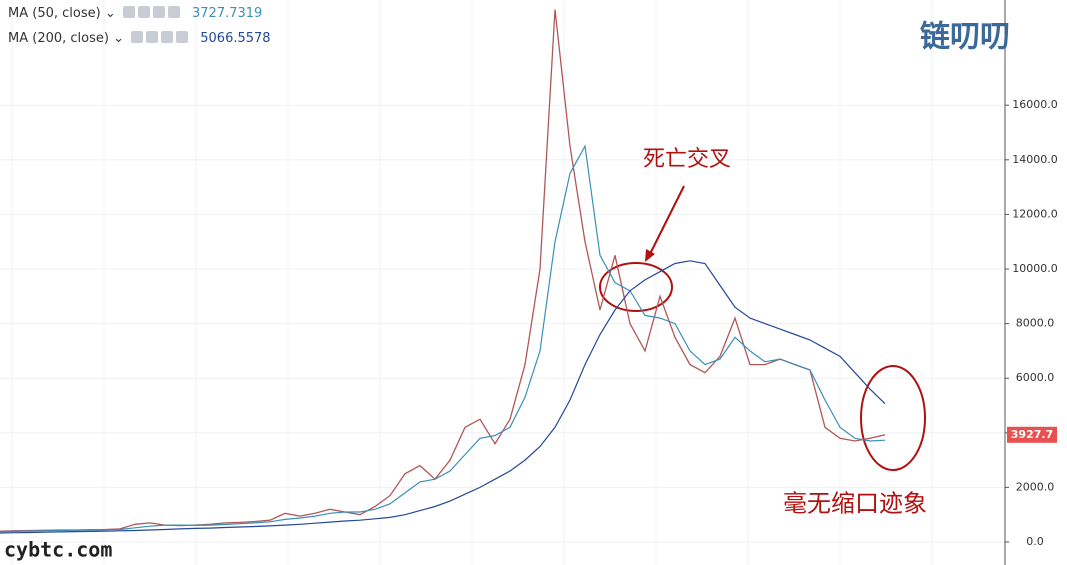  I want to click on legend-value: 3727.7319, so click(227, 13).